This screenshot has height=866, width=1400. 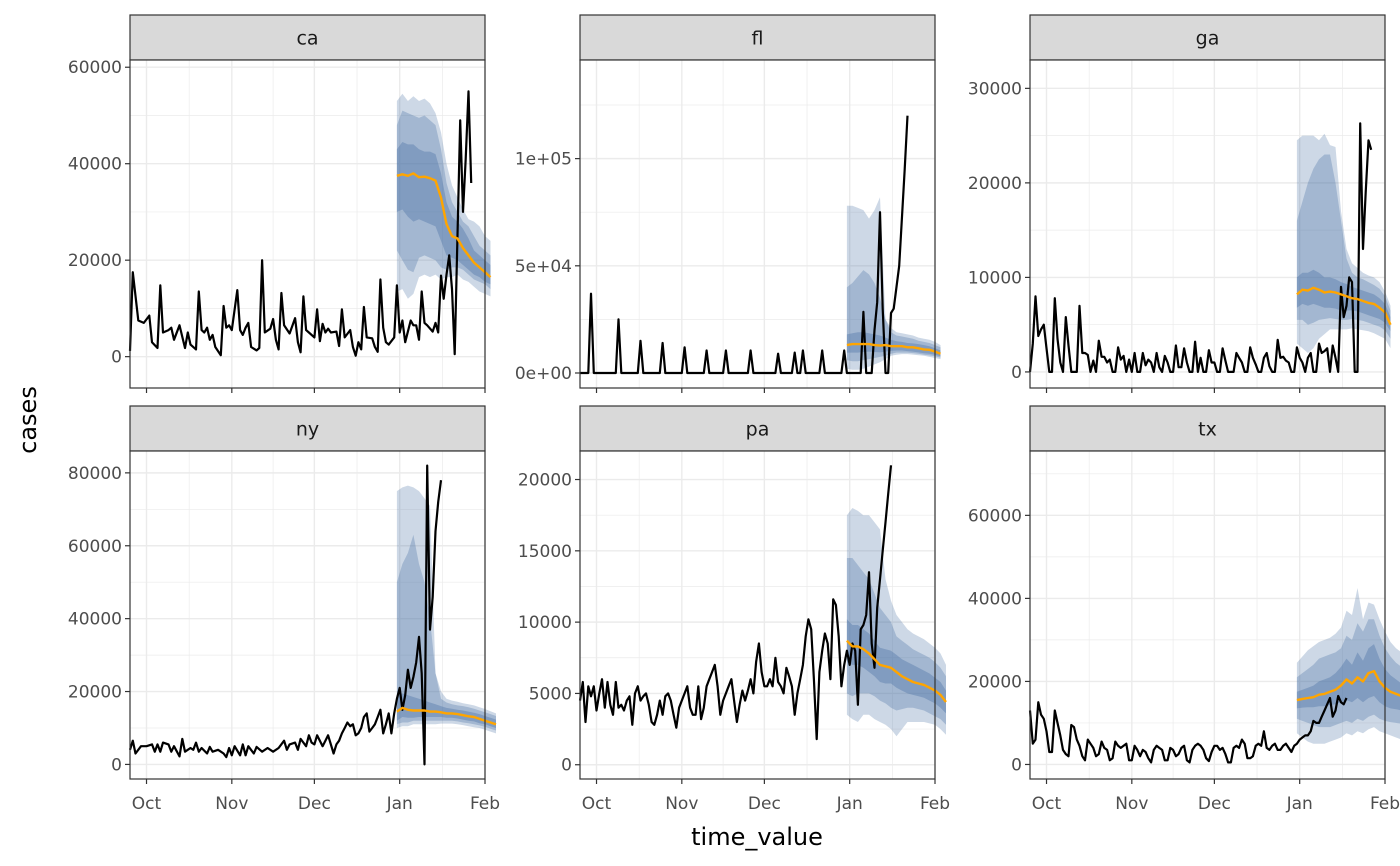 I want to click on facet-strip-label: fl, so click(x=758, y=39).